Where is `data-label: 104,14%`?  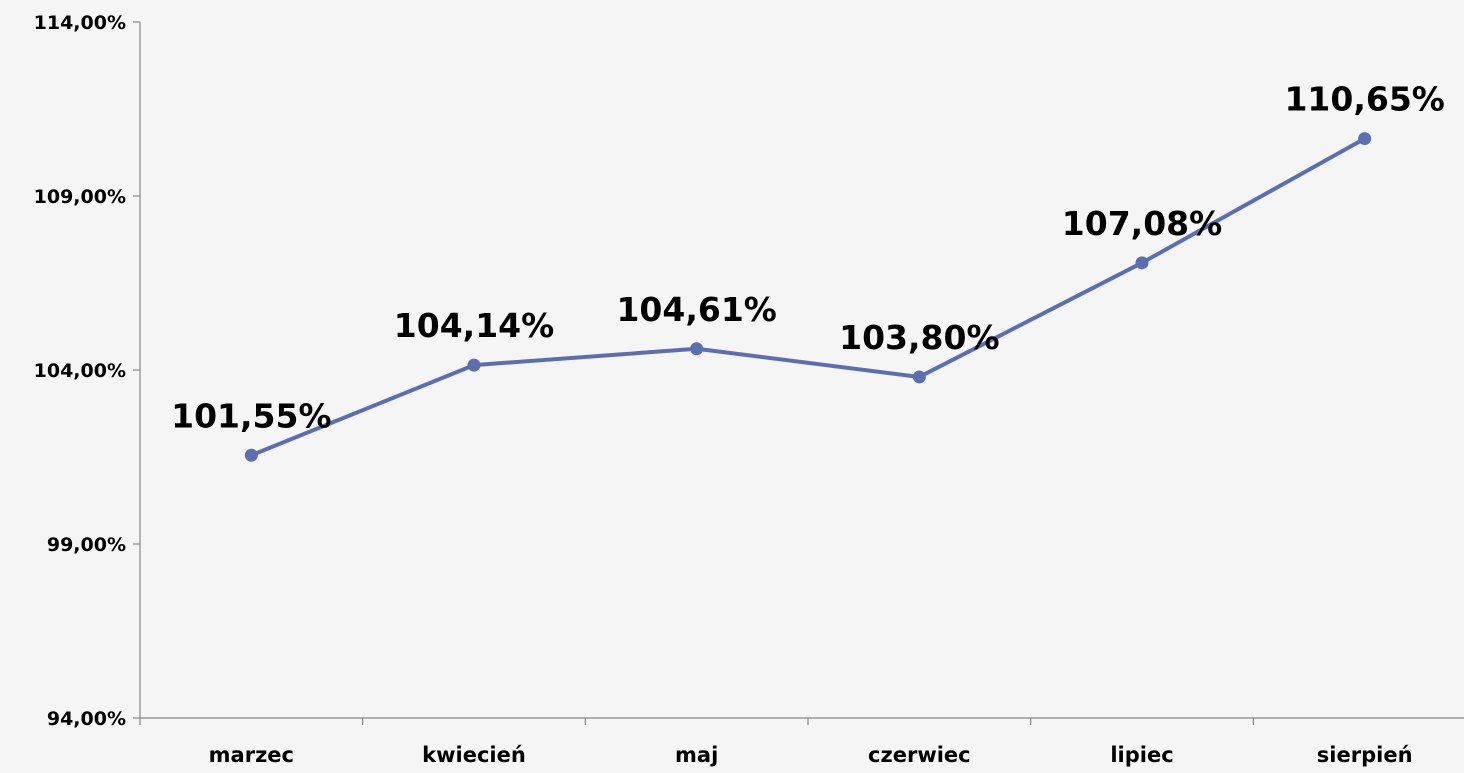 data-label: 104,14% is located at coordinates (474, 325).